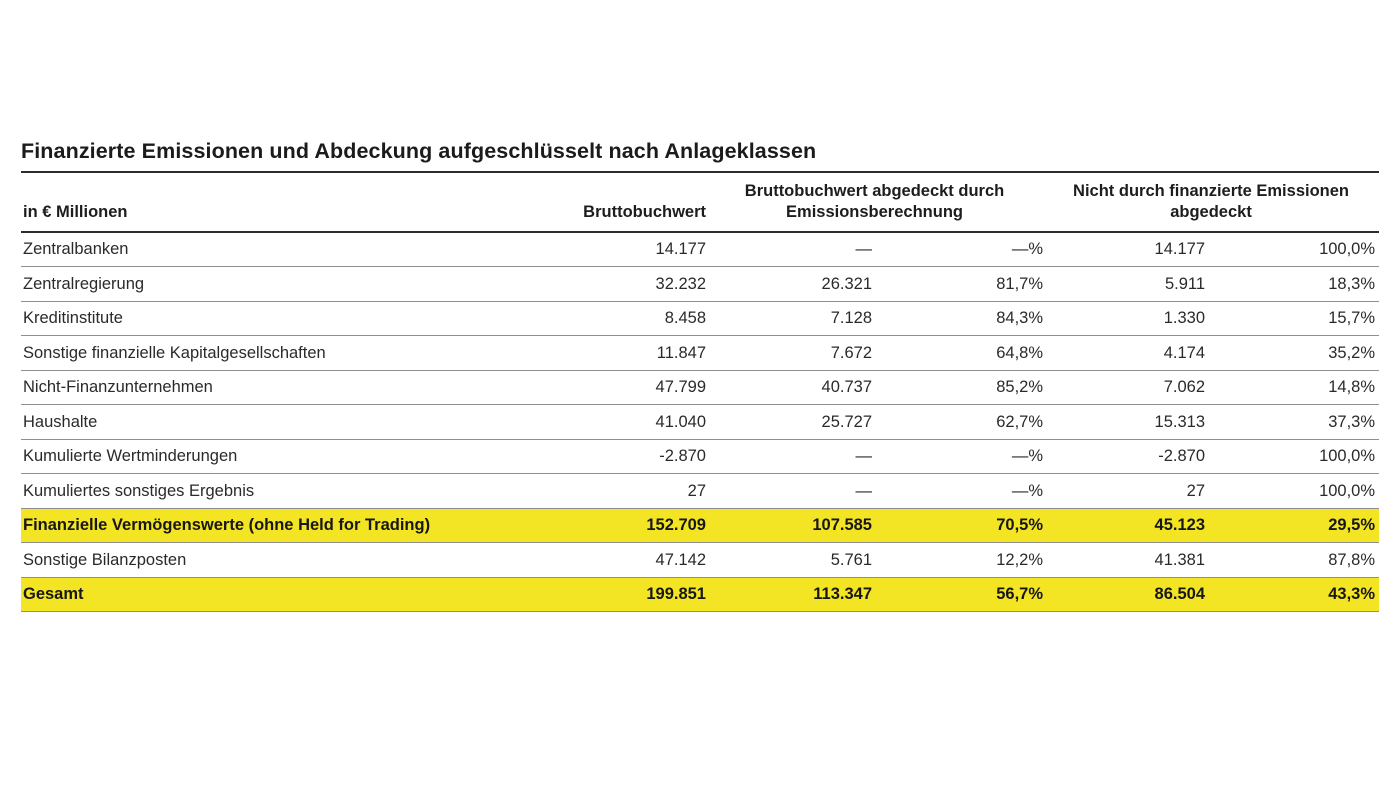 The width and height of the screenshot is (1400, 788). I want to click on cell-covered-value: 5.761, so click(789, 560).